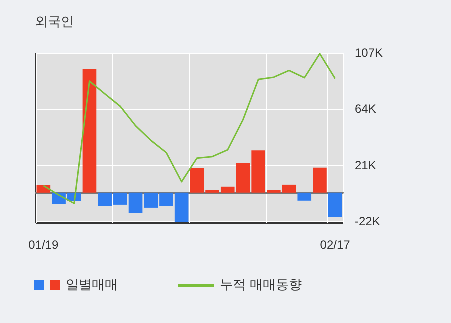 Image resolution: width=451 pixels, height=323 pixels. What do you see at coordinates (369, 53) in the screenshot?
I see `y-tick-label: 107K` at bounding box center [369, 53].